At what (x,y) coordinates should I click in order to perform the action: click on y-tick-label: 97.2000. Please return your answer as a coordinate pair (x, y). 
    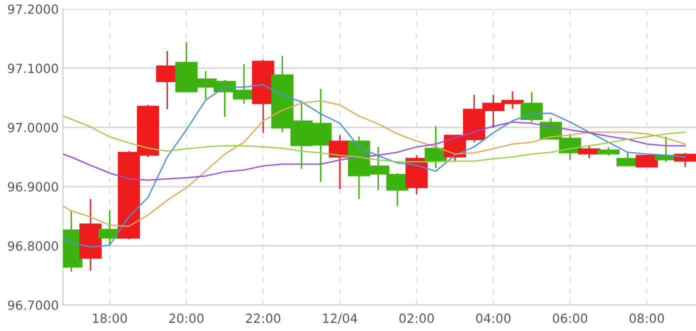
    Looking at the image, I should click on (33, 9).